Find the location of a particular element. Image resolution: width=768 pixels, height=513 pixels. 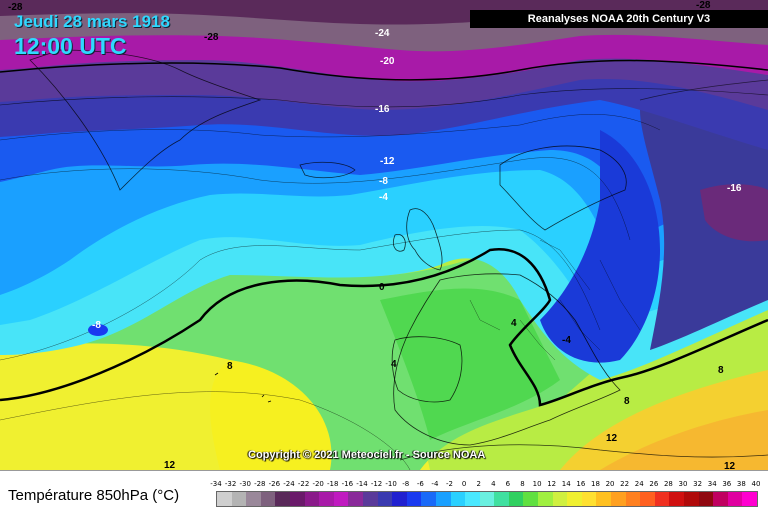

legend-tick-label: 6 is located at coordinates (508, 484).